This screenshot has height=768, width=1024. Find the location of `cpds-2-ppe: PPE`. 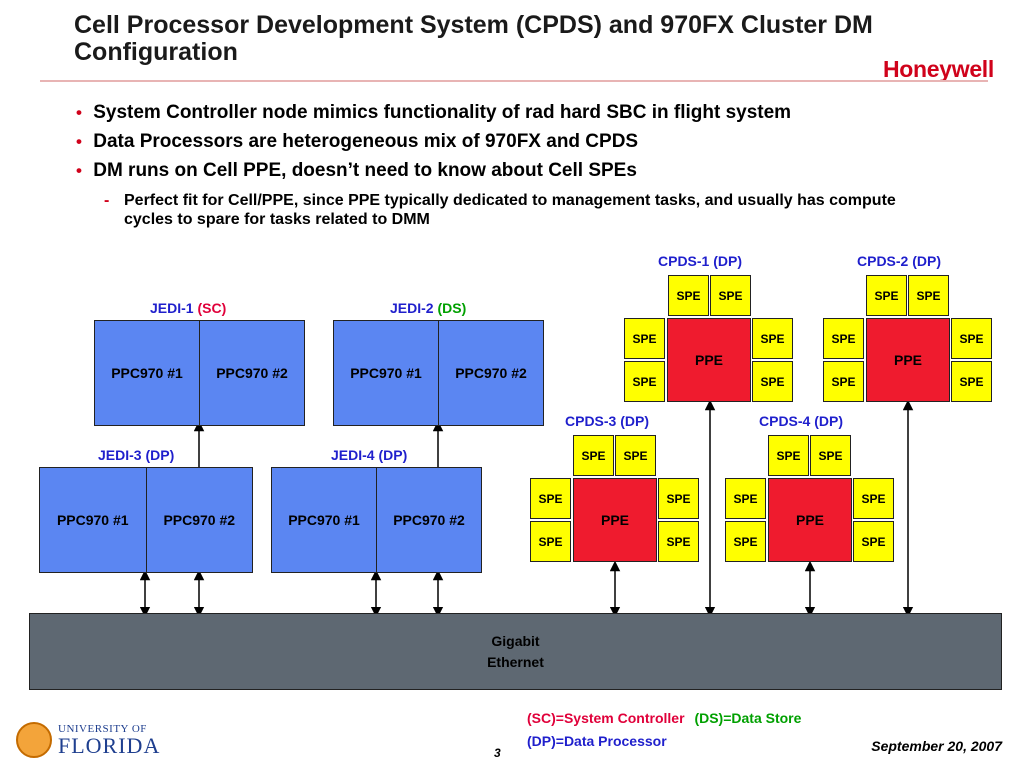

cpds-2-ppe: PPE is located at coordinates (908, 360).